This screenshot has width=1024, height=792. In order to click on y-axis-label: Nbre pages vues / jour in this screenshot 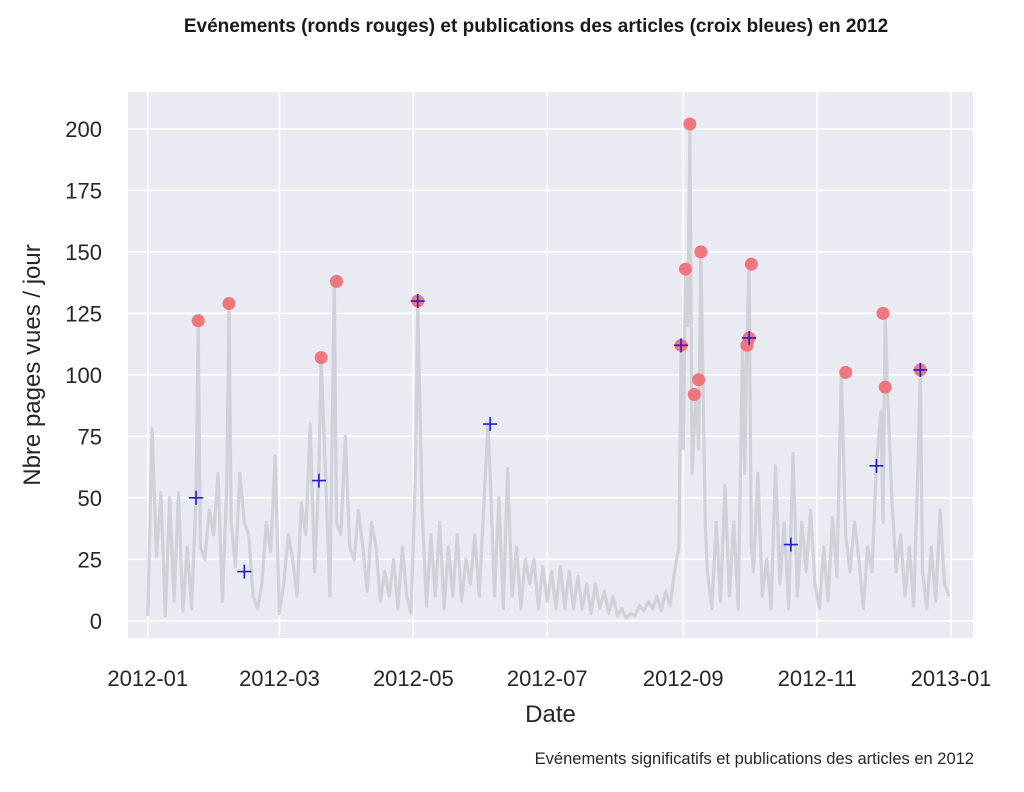, I will do `click(32, 364)`.